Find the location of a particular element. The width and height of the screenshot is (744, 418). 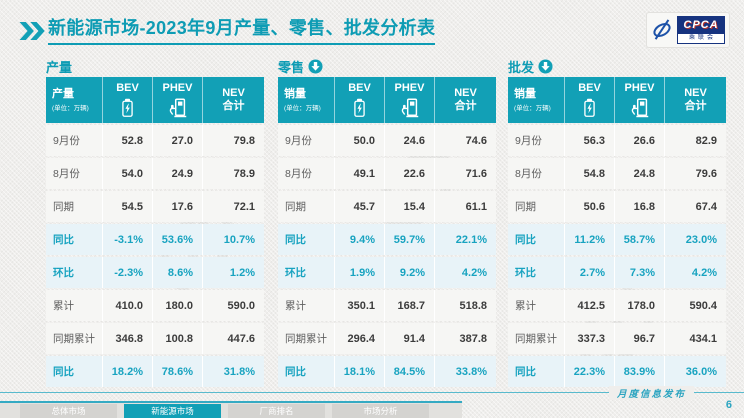

cell-value: 337.3 is located at coordinates (589, 338).